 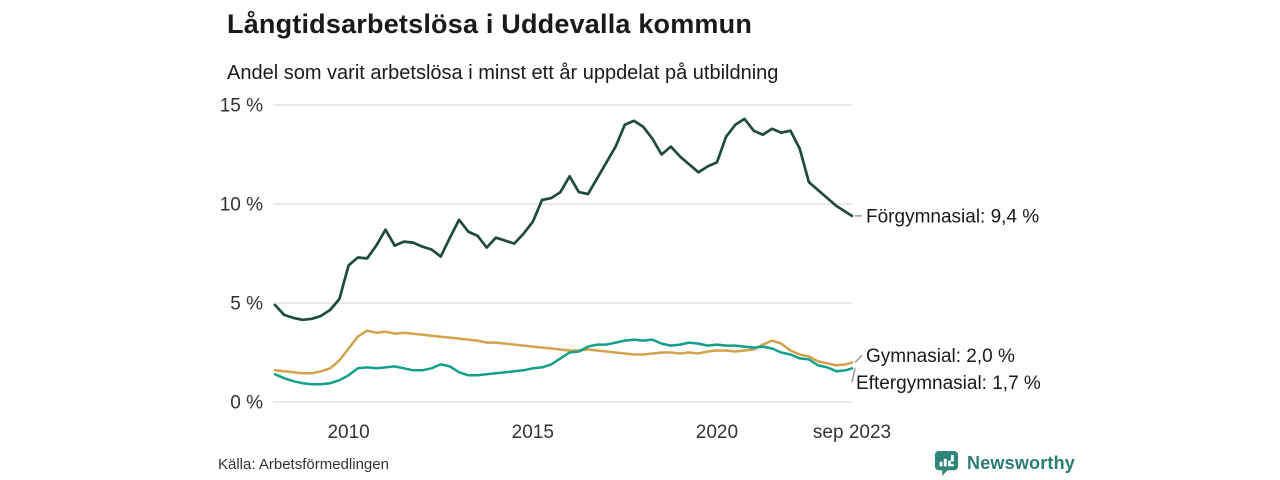 I want to click on x-axis-label-sep-2023: sep 2023, so click(x=852, y=432).